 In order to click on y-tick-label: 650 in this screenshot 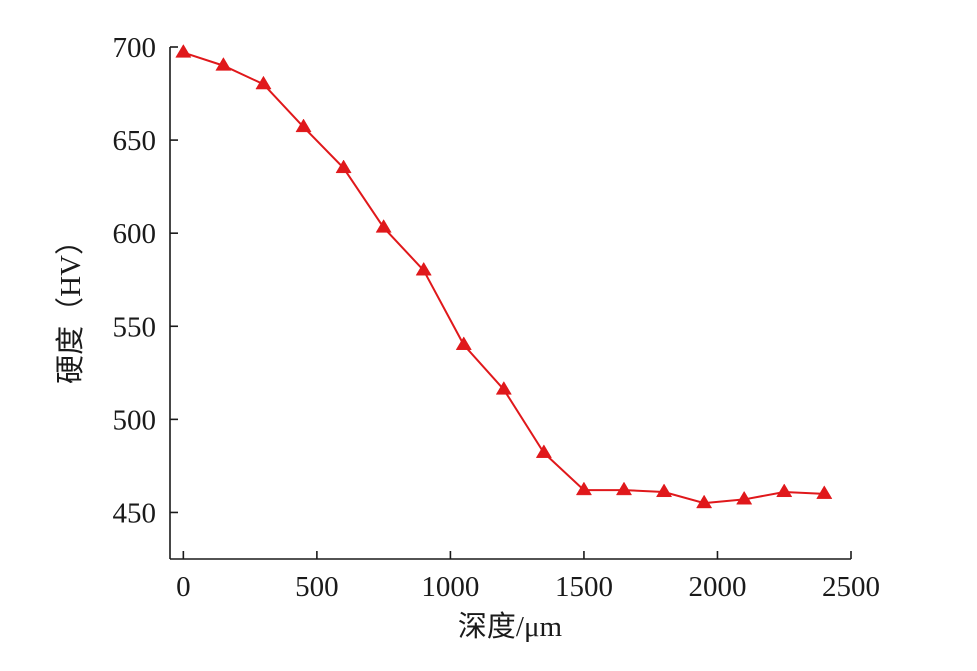, I will do `click(135, 141)`.